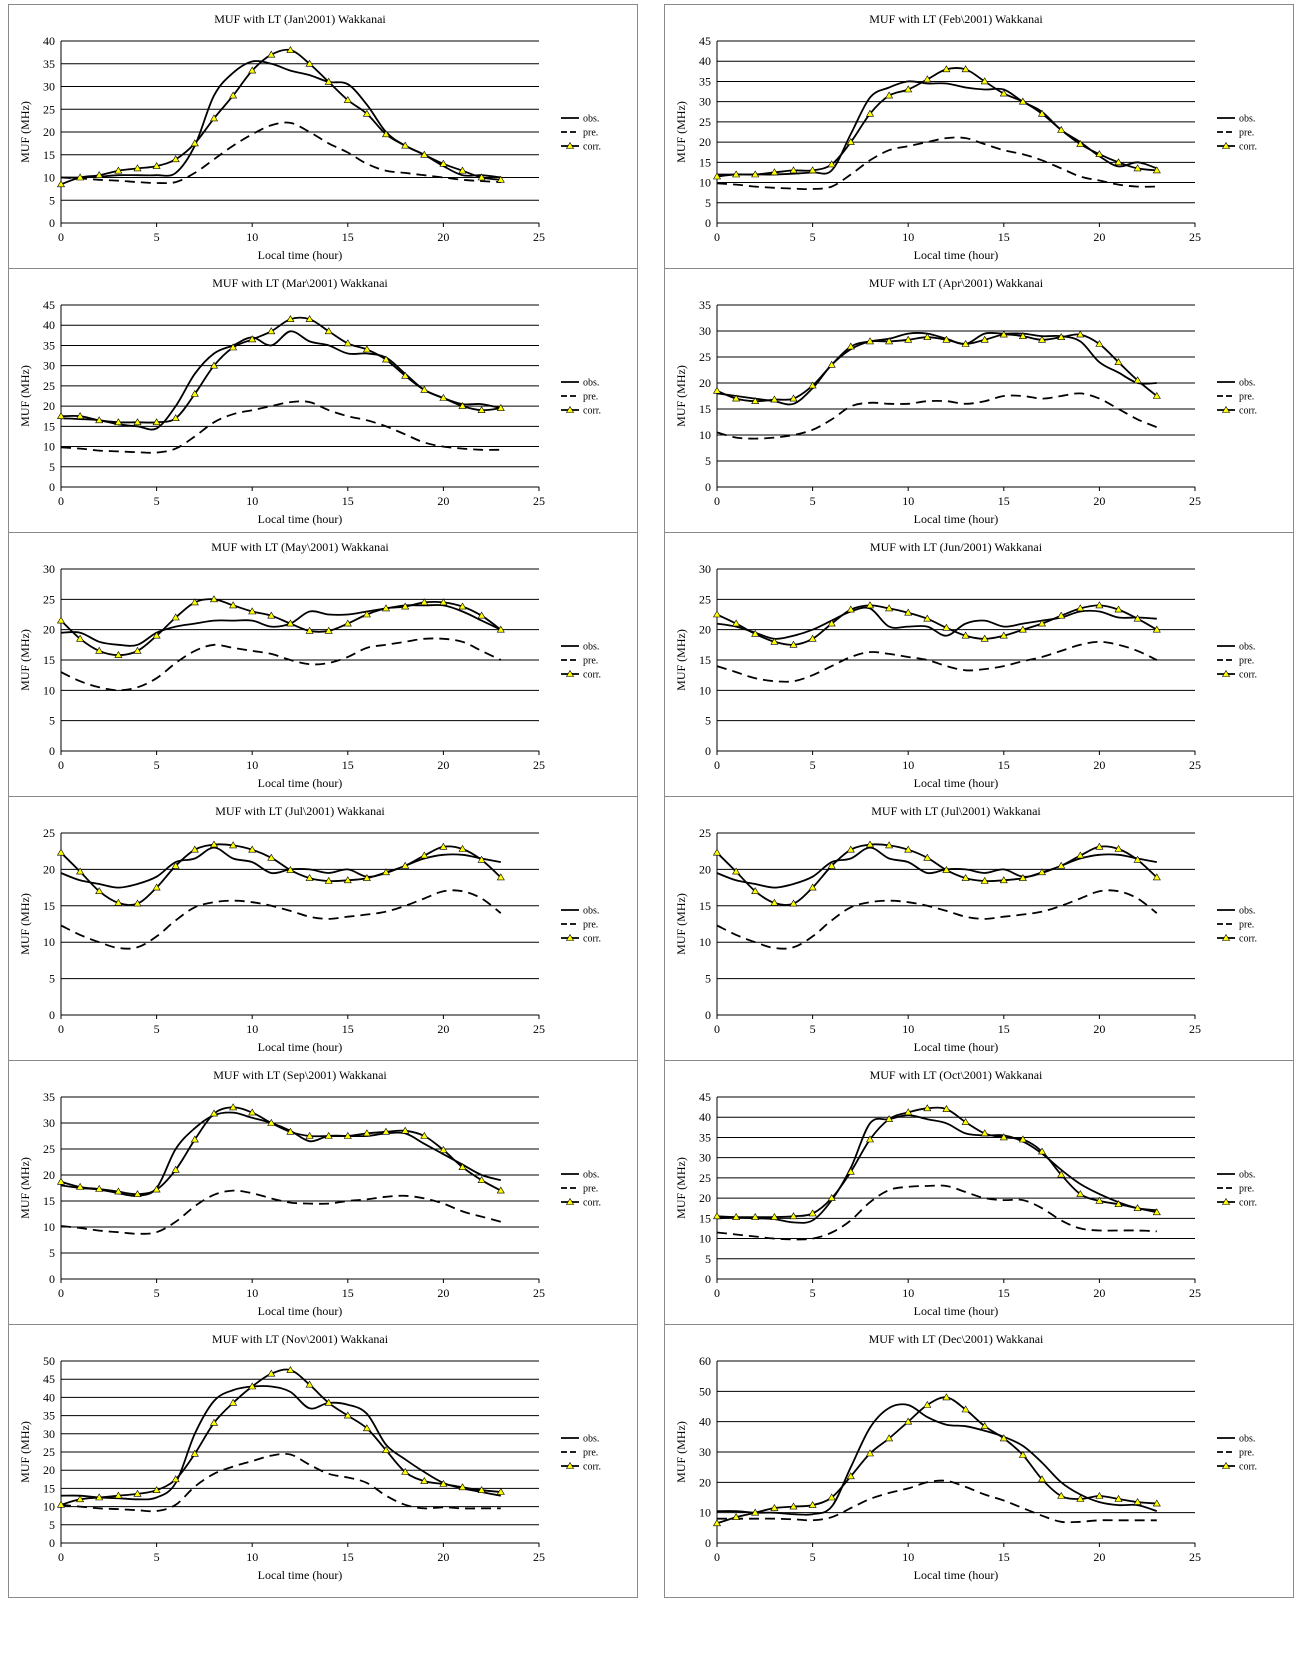 The width and height of the screenshot is (1306, 1678). Describe the element at coordinates (252, 1029) in the screenshot. I see `x-tick-label: 10` at that location.